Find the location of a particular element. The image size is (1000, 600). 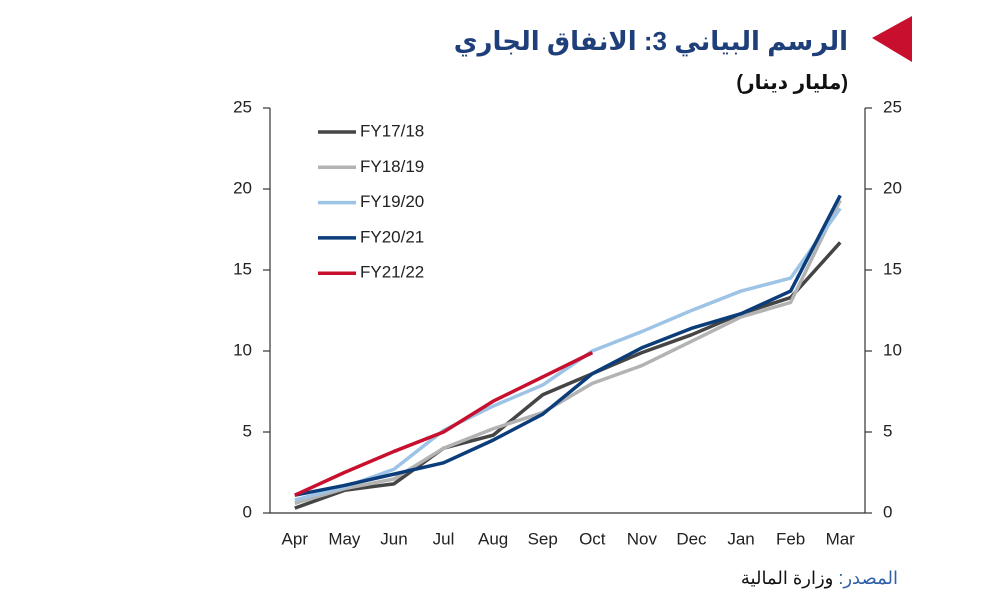

y2-tick-label: 20 is located at coordinates (892, 187).